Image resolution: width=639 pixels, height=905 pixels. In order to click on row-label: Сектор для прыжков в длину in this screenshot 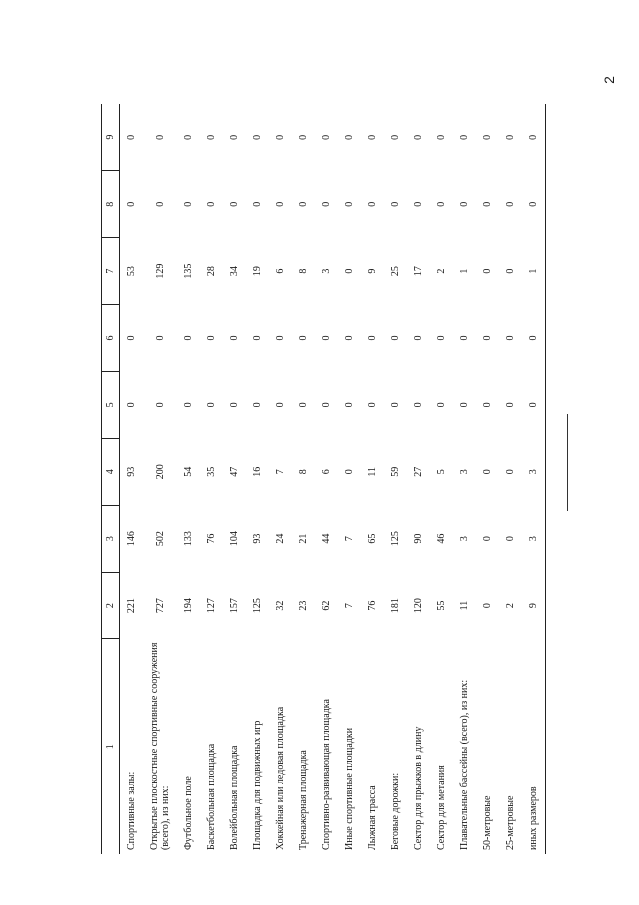, I will do `click(418, 788)`.